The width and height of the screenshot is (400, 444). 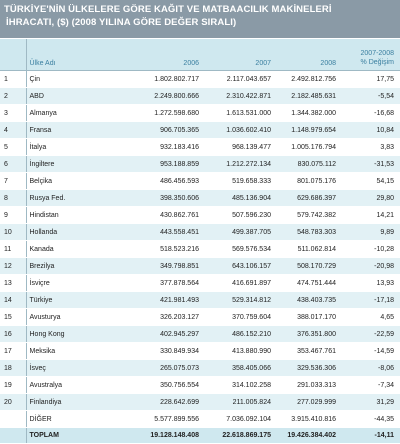 I want to click on total-2006: 19.128.148.408, so click(x=167, y=435).